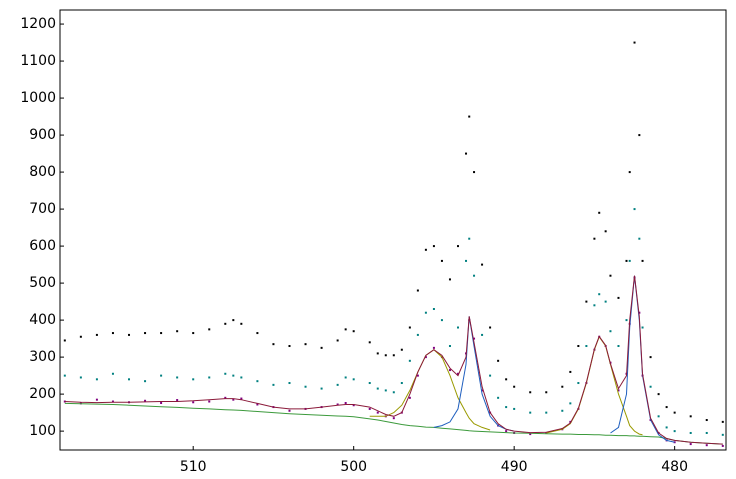 This screenshot has height=479, width=736. What do you see at coordinates (353, 467) in the screenshot?
I see `x-tick-label: 500` at bounding box center [353, 467].